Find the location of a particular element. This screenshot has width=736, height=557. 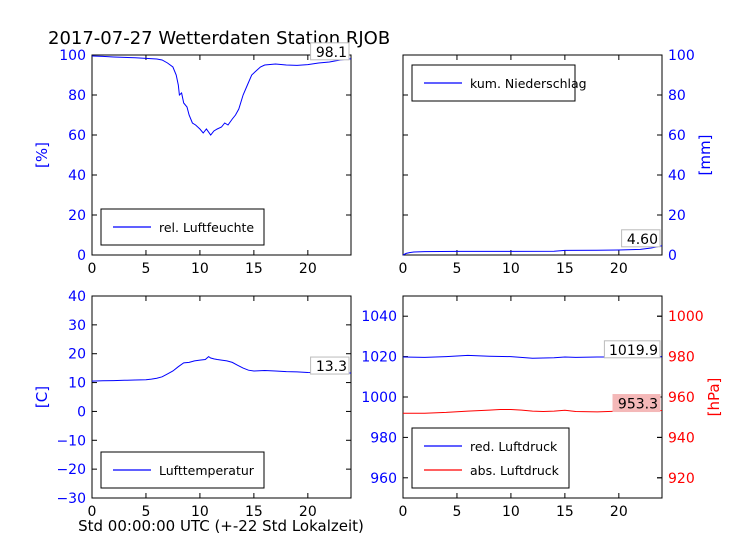

legend-entry: Lufttemperatur is located at coordinates (207, 470).